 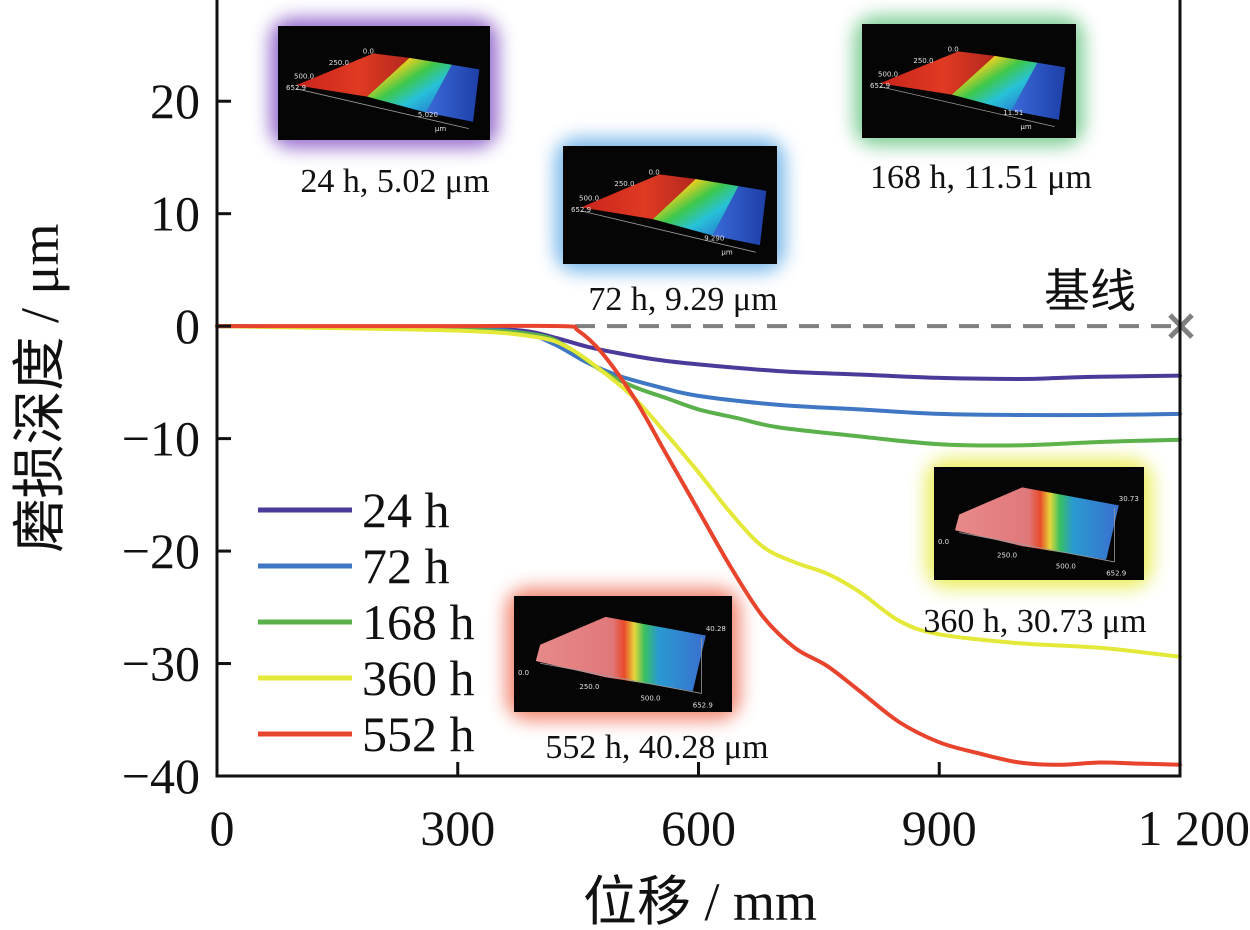 What do you see at coordinates (939, 828) in the screenshot?
I see `x-tick-label: 900` at bounding box center [939, 828].